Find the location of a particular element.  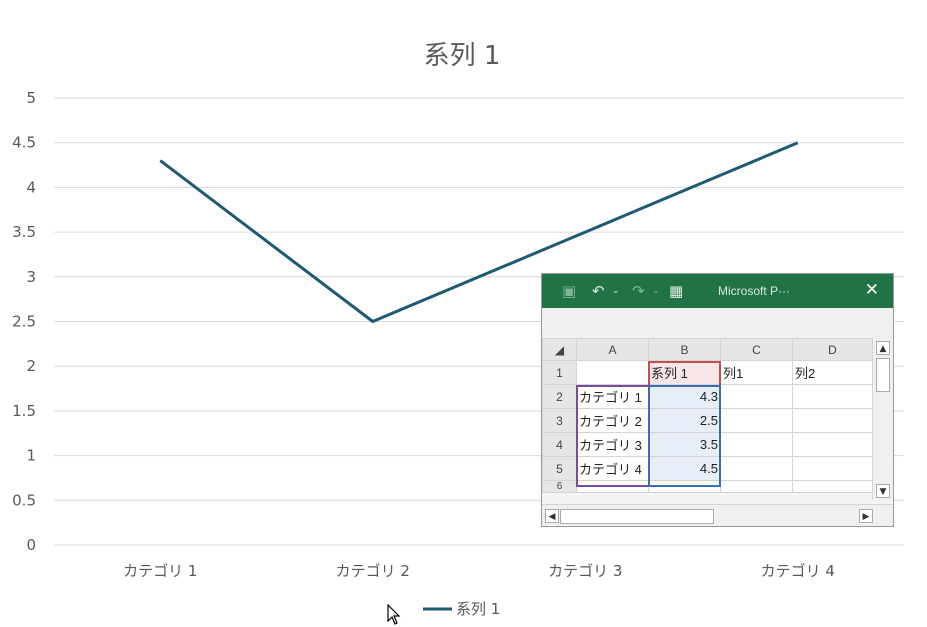

legend-label: 系列 1 is located at coordinates (478, 609).